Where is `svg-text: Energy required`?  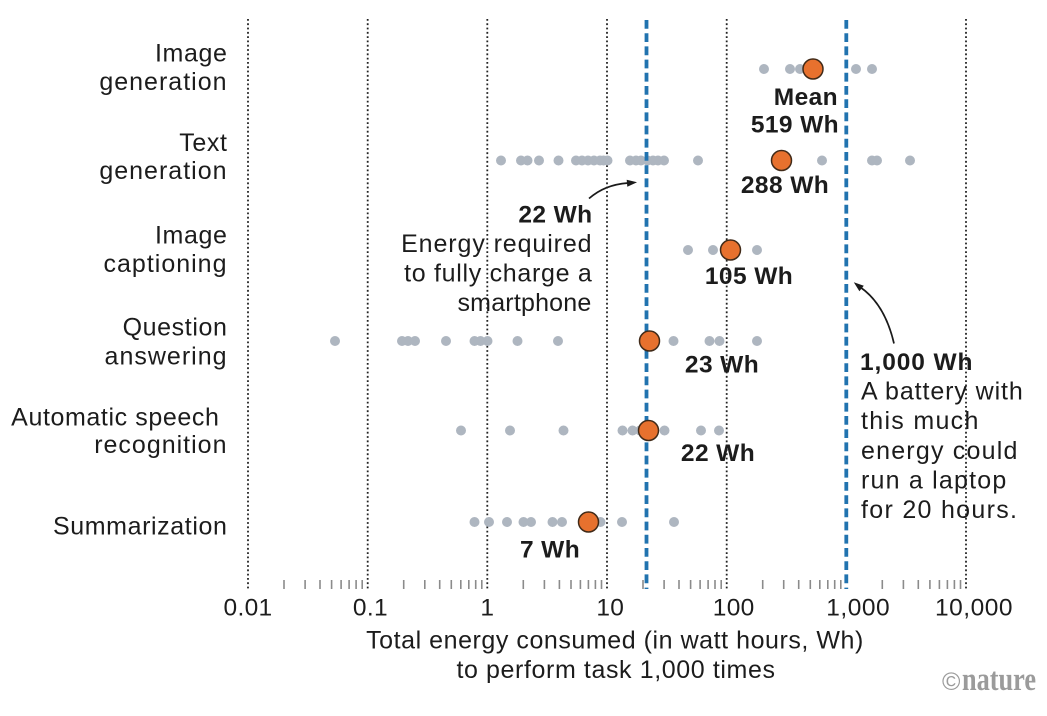
svg-text: Energy required is located at coordinates (496, 244).